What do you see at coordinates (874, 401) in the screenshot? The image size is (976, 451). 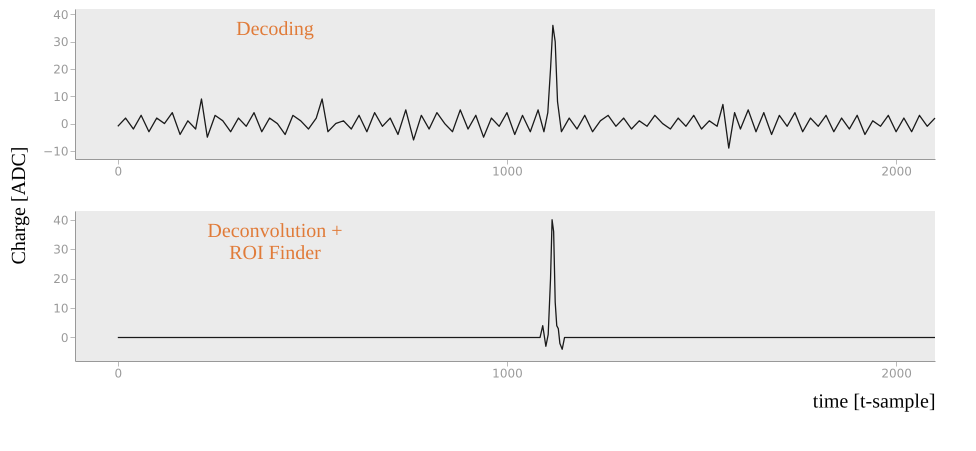 I see `x-axis-title: time [t-sample]` at bounding box center [874, 401].